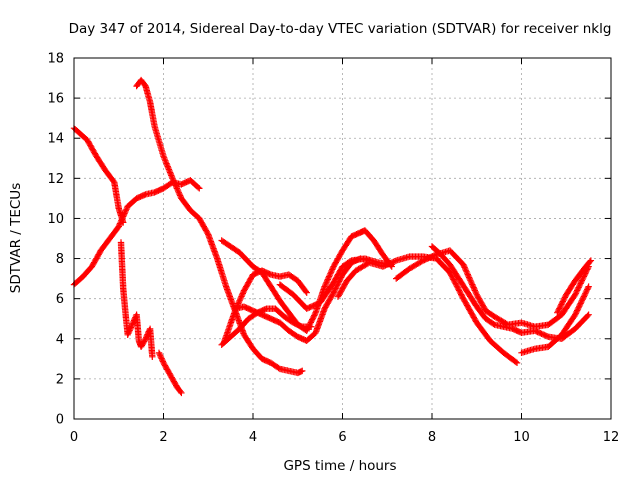  What do you see at coordinates (432, 437) in the screenshot?
I see `x-tick-label: 8` at bounding box center [432, 437].